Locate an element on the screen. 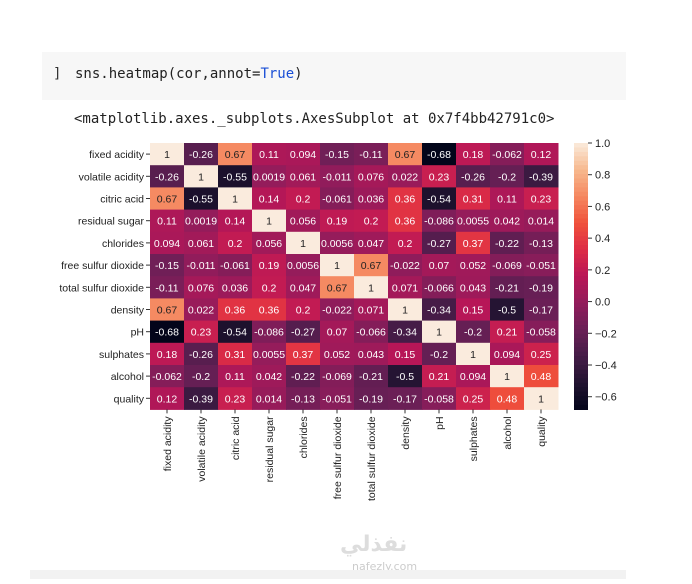 Image resolution: width=692 pixels, height=584 pixels. code-line: sns.heatmap(cor,annot=True) is located at coordinates (189, 74).